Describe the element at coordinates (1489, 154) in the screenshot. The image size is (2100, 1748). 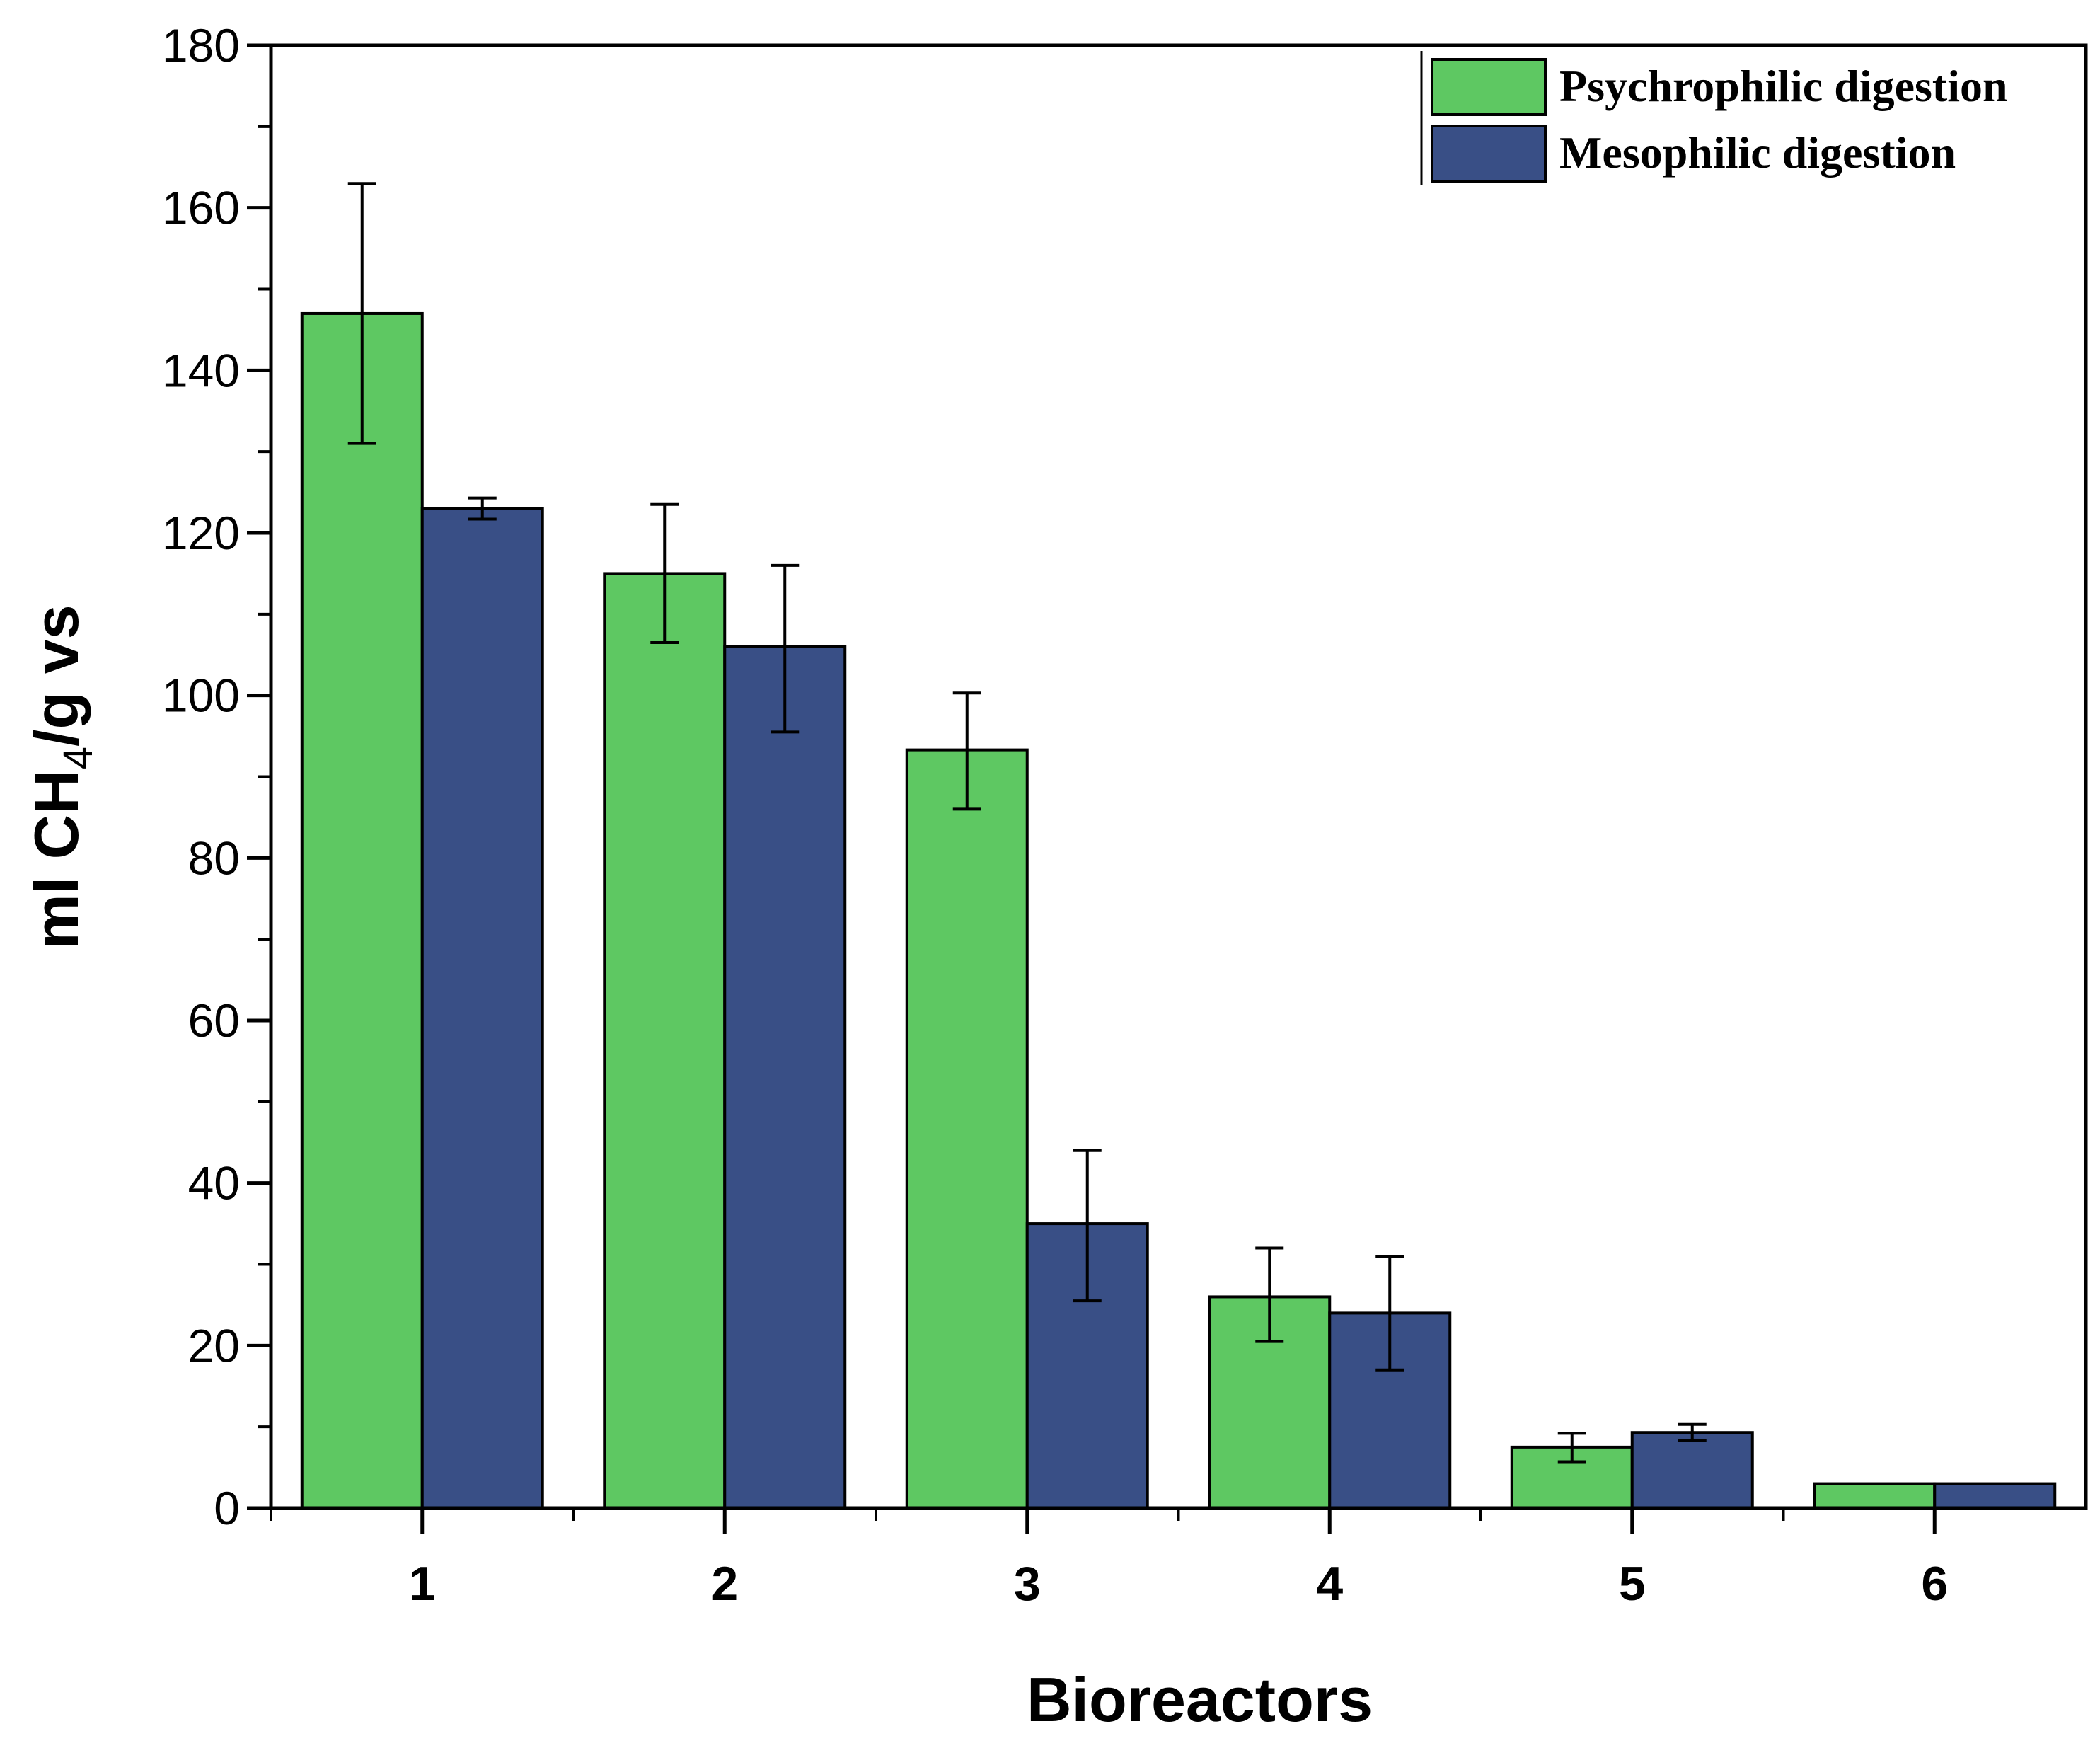
I see `legend-swatch-mesophilic` at that location.